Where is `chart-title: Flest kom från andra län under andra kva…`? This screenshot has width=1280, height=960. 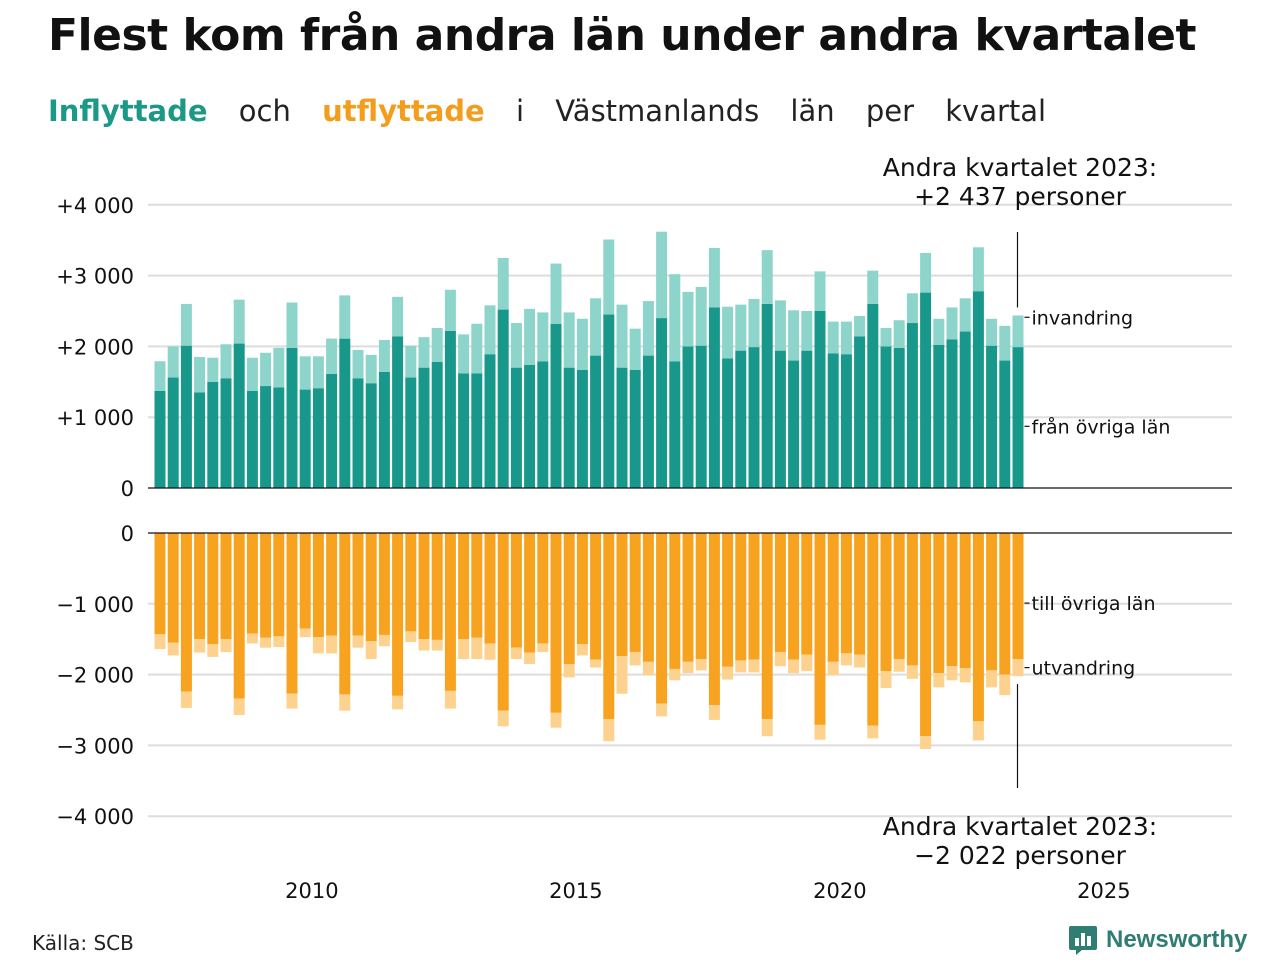
chart-title: Flest kom från andra län under andra kva… is located at coordinates (622, 35).